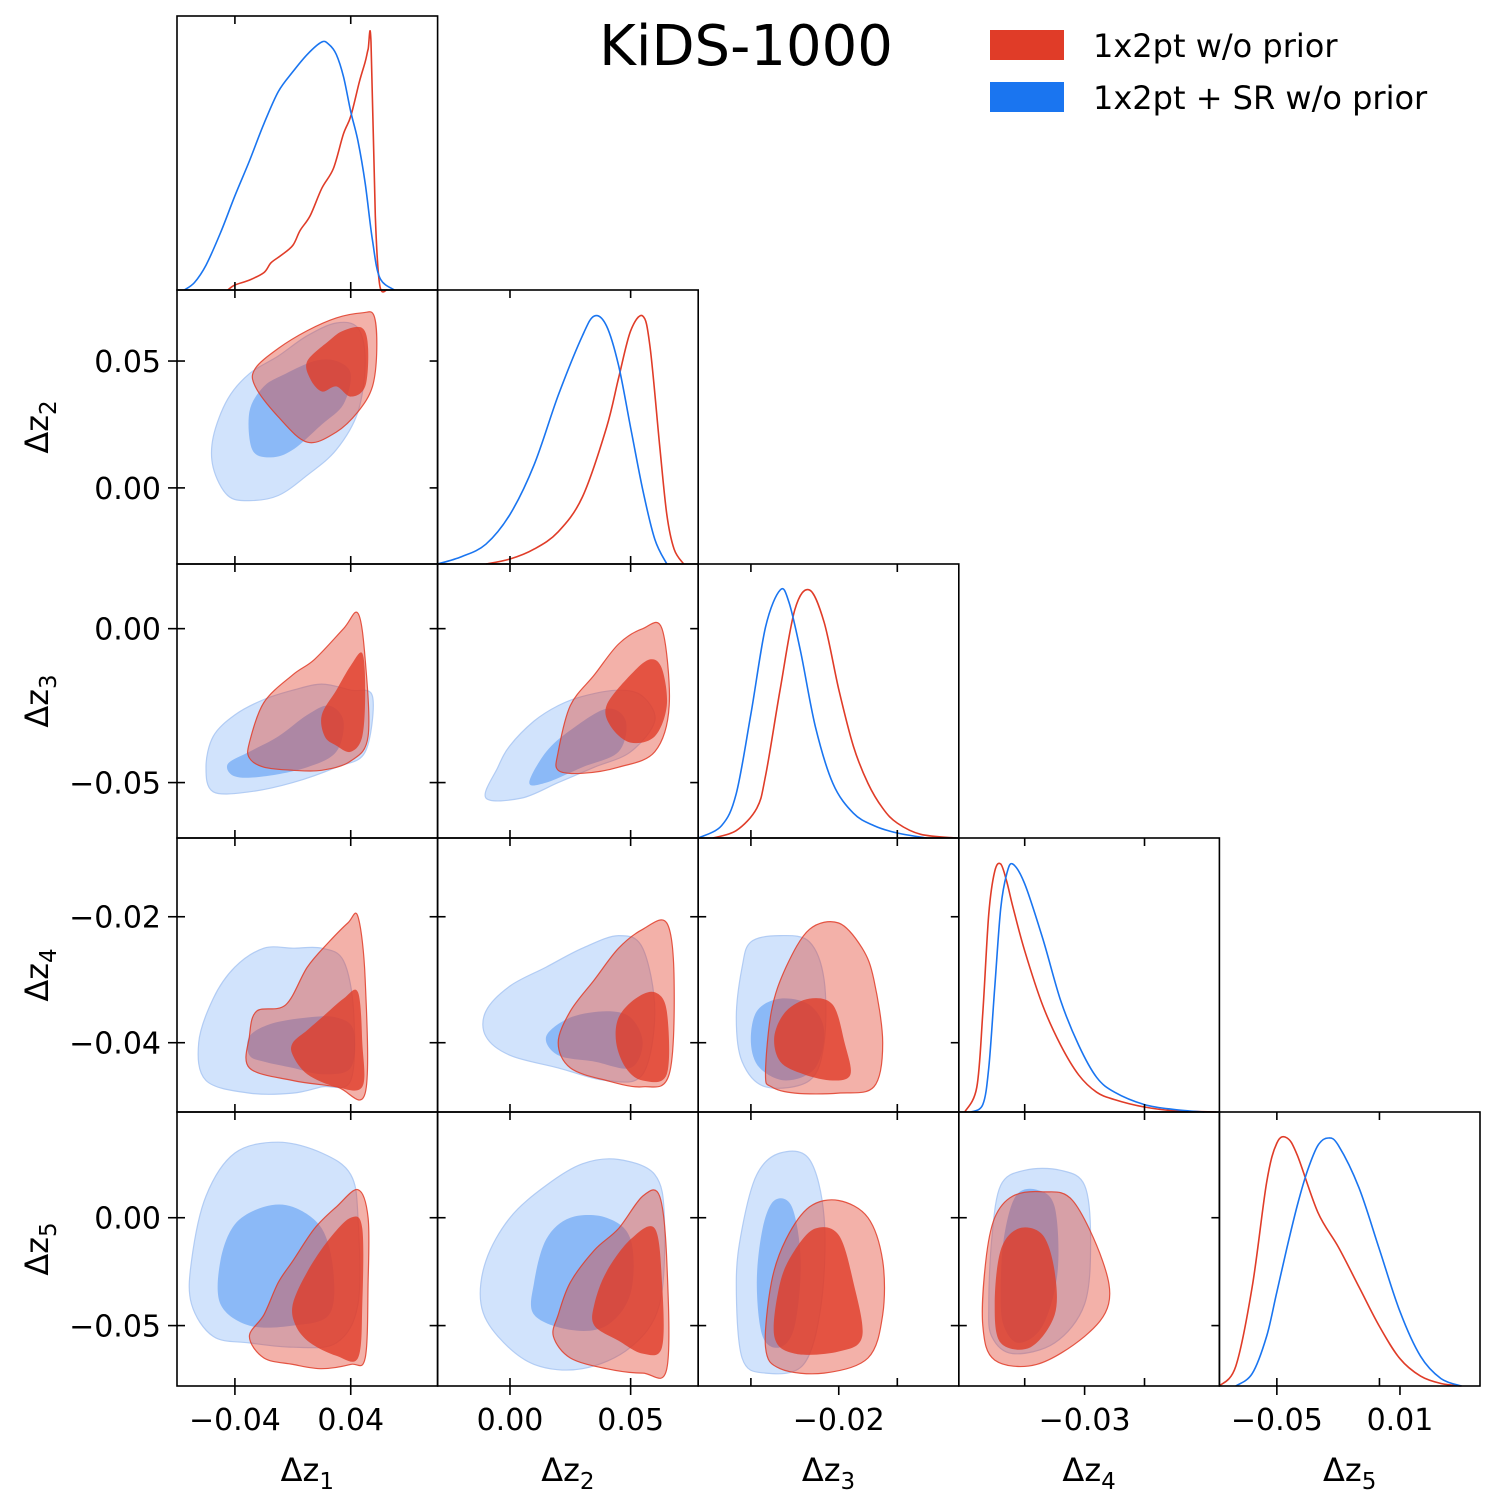  Describe the element at coordinates (40, 974) in the screenshot. I see `y-axis-label-4: Δz4` at that location.